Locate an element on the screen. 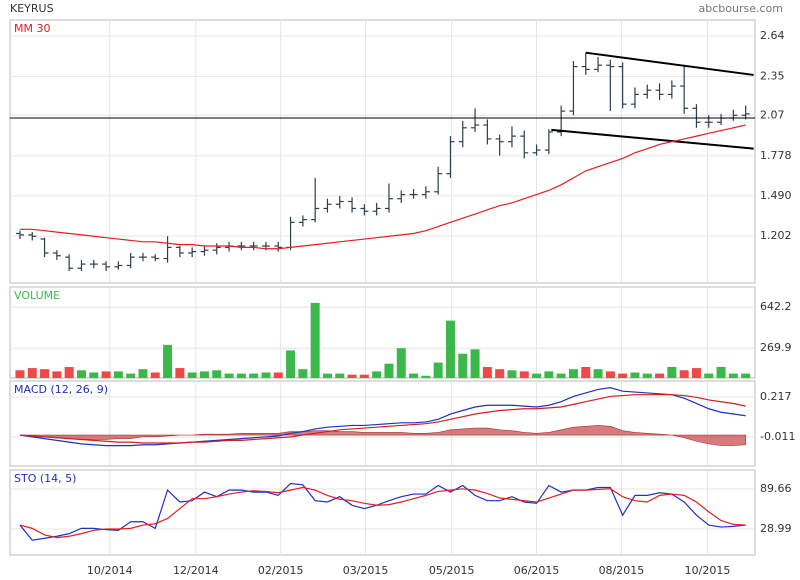 The width and height of the screenshot is (800, 580). y-tick-label: 642.2 is located at coordinates (776, 306).